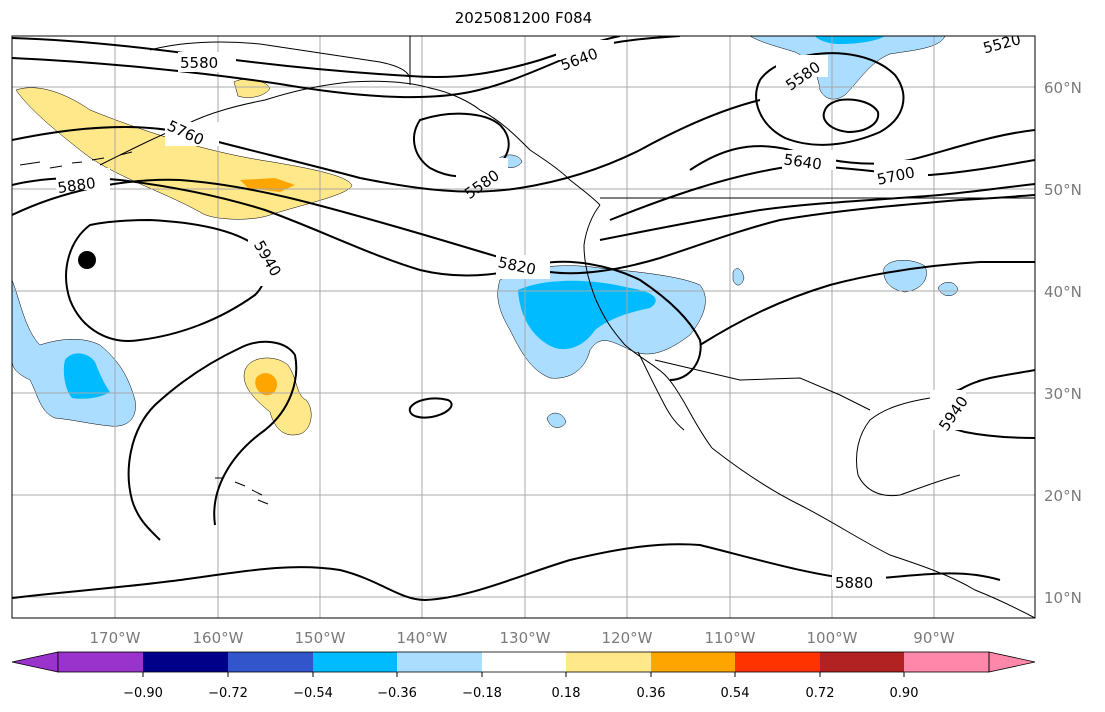 The height and width of the screenshot is (712, 1105). Describe the element at coordinates (212, 440) in the screenshot. I see `contour-5880-pacific` at that location.